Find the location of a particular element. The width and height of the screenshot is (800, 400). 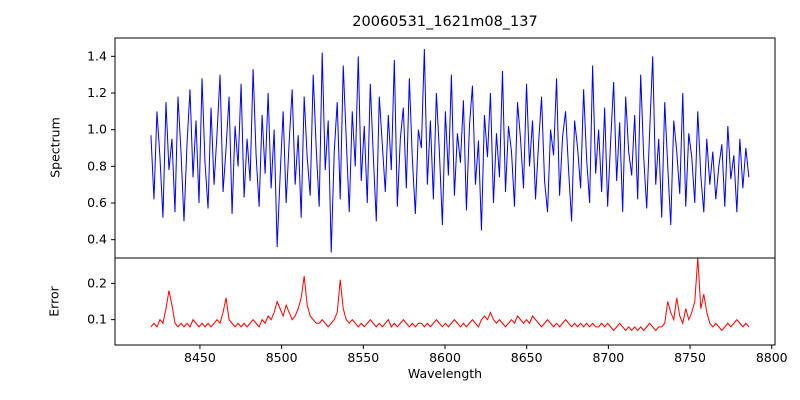

spectrum-y-tick-label: 1.0 is located at coordinates (97, 129).